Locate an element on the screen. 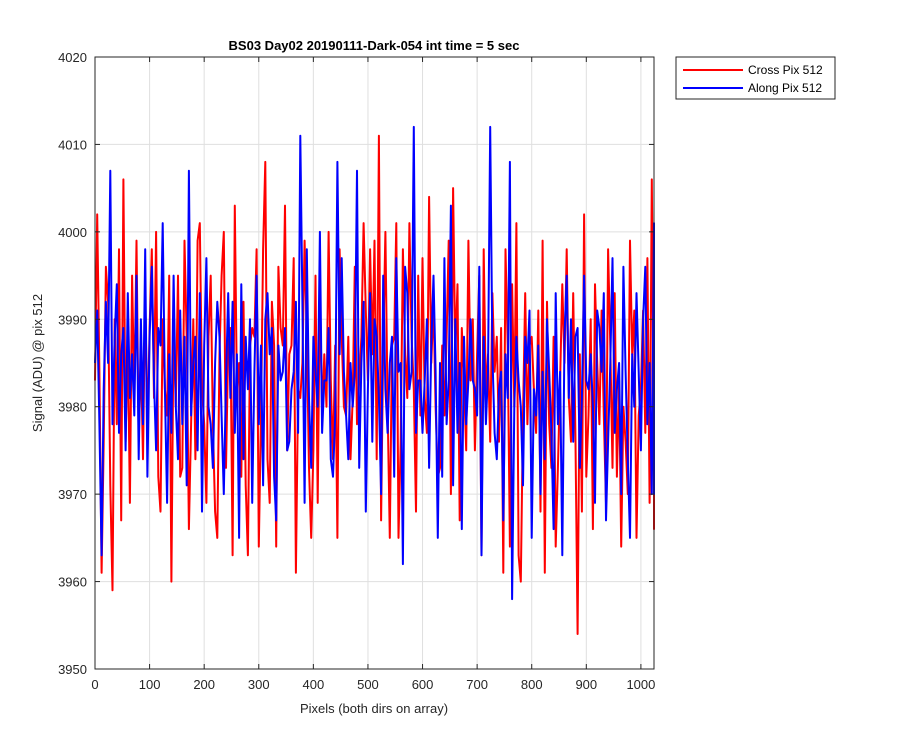 The height and width of the screenshot is (750, 900). y-tick-label: 3980 is located at coordinates (72, 407).